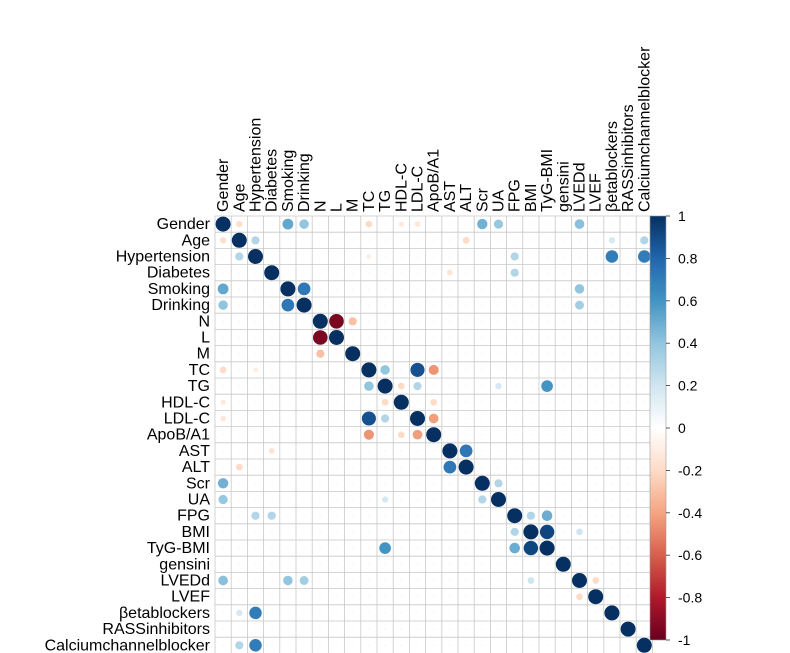 Image resolution: width=790 pixels, height=653 pixels. I want to click on legend-tick-label: 1, so click(682, 216).